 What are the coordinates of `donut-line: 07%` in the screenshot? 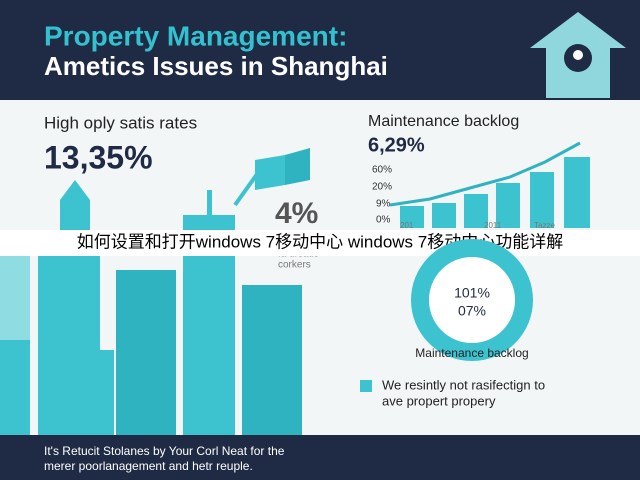 It's located at (472, 311).